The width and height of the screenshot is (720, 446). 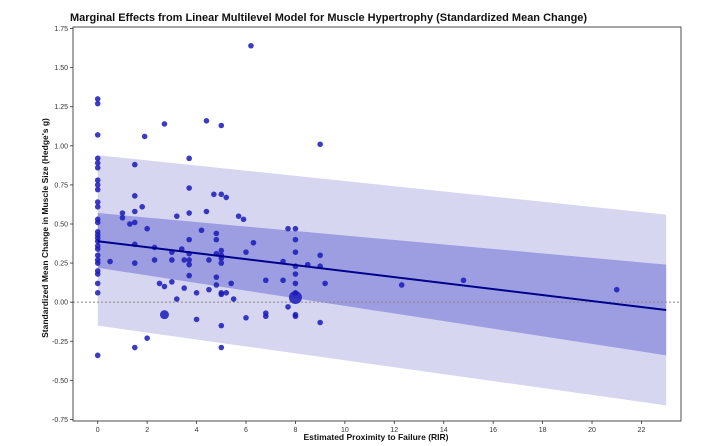 I want to click on y-tick-label: 1.00, so click(x=61, y=146).